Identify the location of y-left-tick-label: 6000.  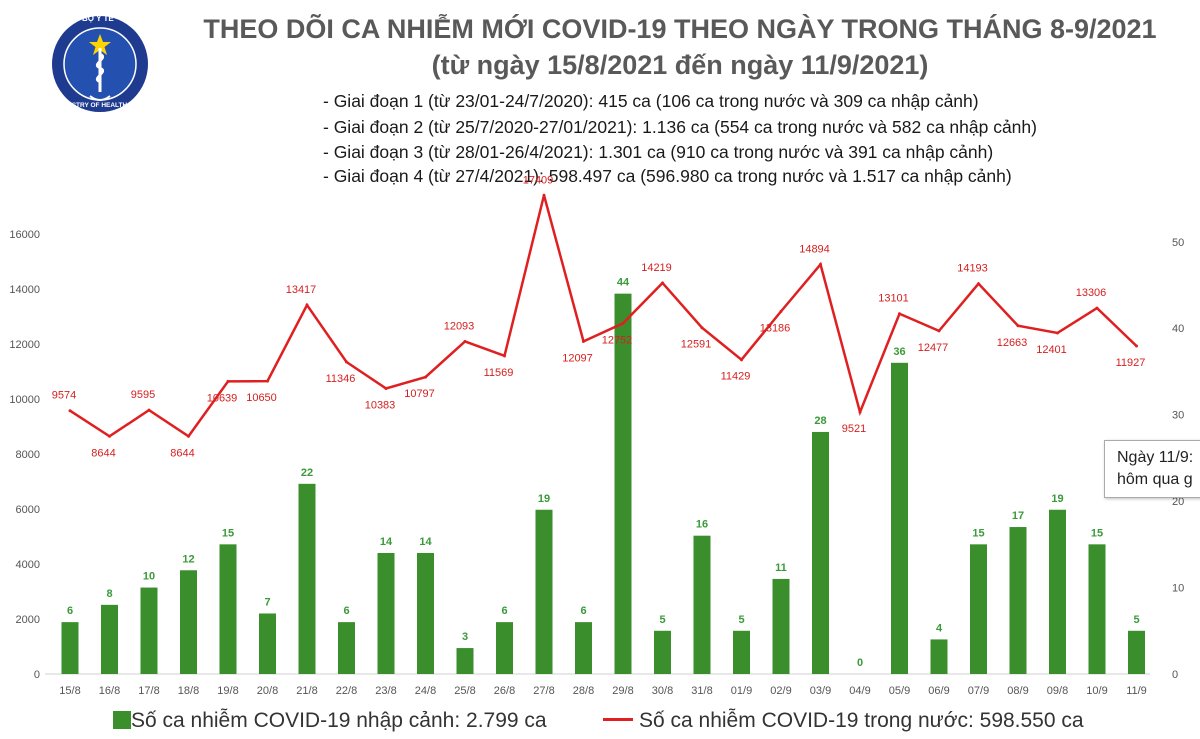
(28, 510).